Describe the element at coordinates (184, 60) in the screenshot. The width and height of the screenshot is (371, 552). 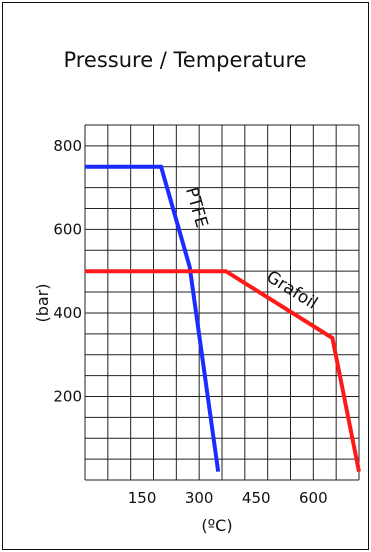
I see `chart-title: Pressure / Temperature` at that location.